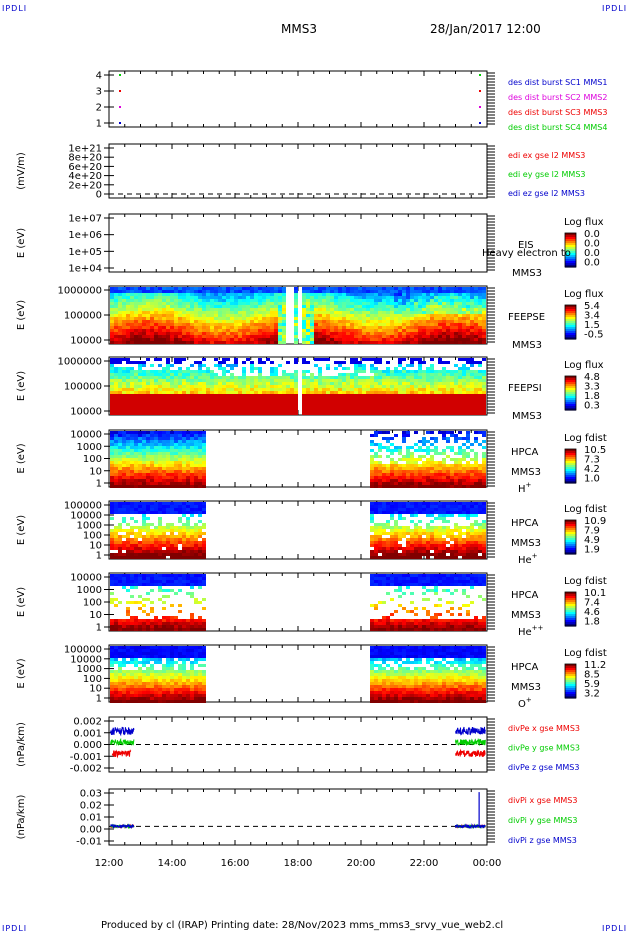 This screenshot has width=630, height=934. I want to click on colorbar-tick-label: 4.8, so click(592, 377).